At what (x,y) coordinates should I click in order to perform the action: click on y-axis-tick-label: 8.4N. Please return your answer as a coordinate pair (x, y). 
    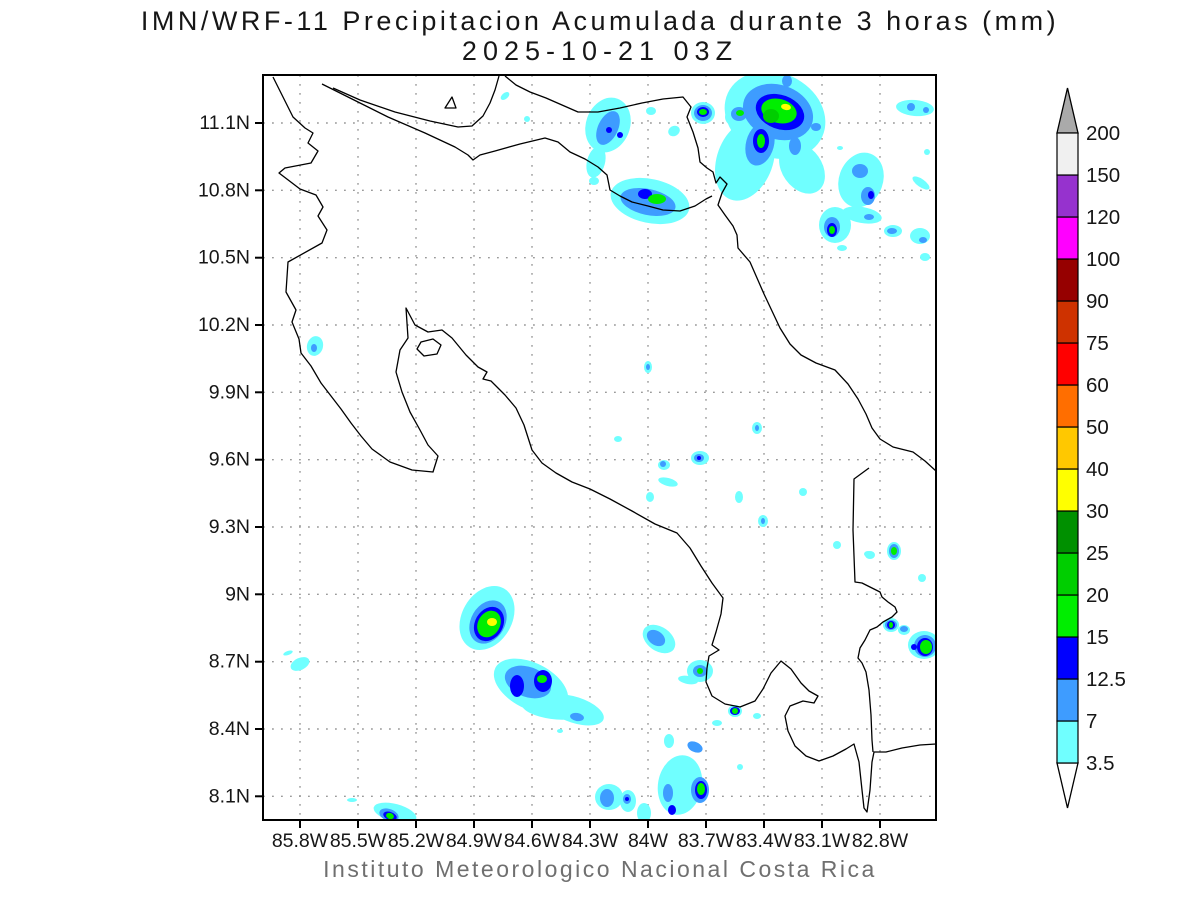
    Looking at the image, I should click on (229, 729).